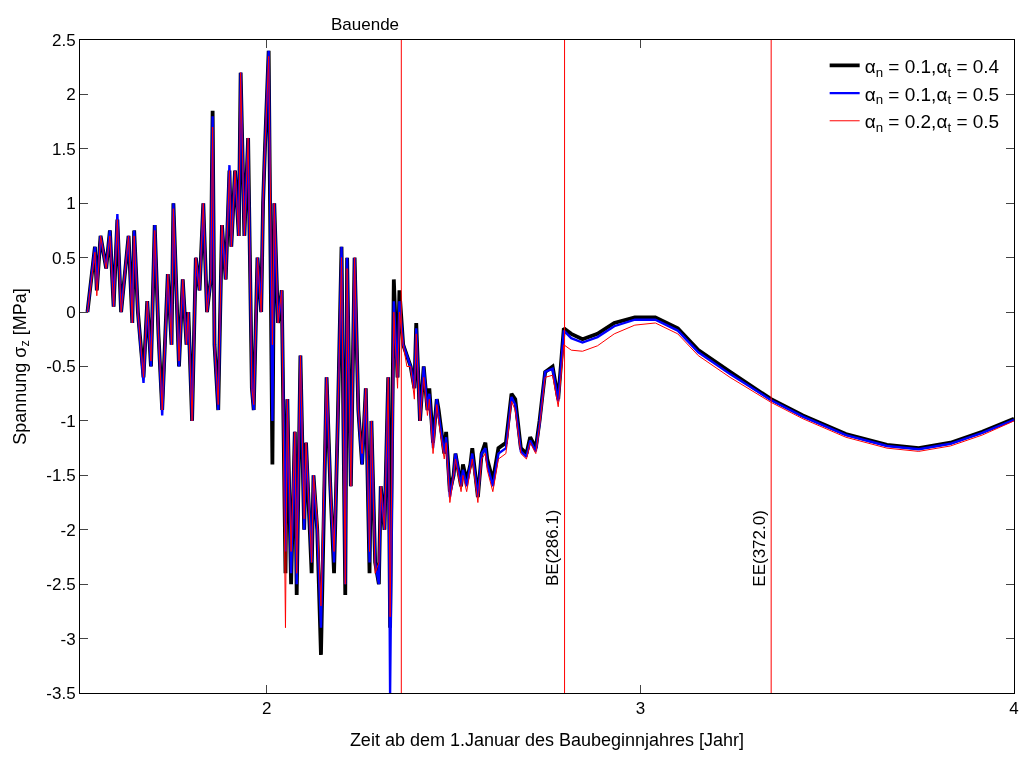  Describe the element at coordinates (63, 40) in the screenshot. I see `y-tick-label: 2.5` at that location.